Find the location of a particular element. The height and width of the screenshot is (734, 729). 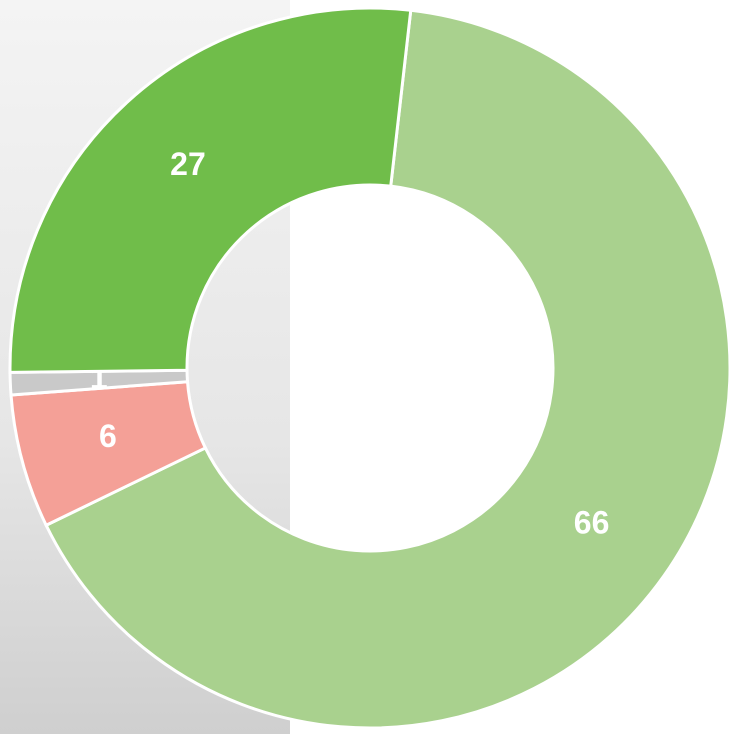

data-label: 6 is located at coordinates (108, 436).